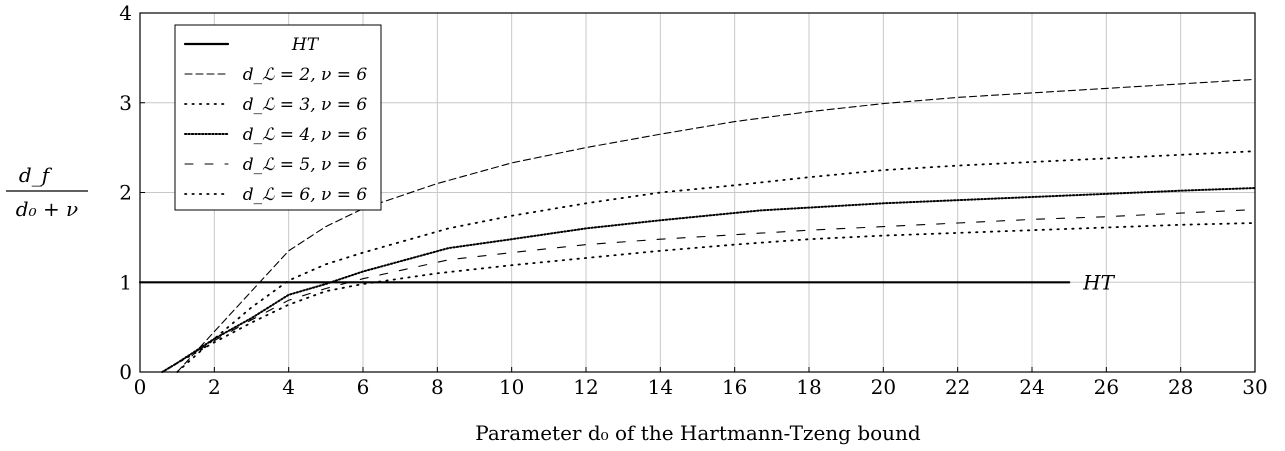 The width and height of the screenshot is (1285, 451). What do you see at coordinates (125, 372) in the screenshot?
I see `y-tick-label: 0` at bounding box center [125, 372].